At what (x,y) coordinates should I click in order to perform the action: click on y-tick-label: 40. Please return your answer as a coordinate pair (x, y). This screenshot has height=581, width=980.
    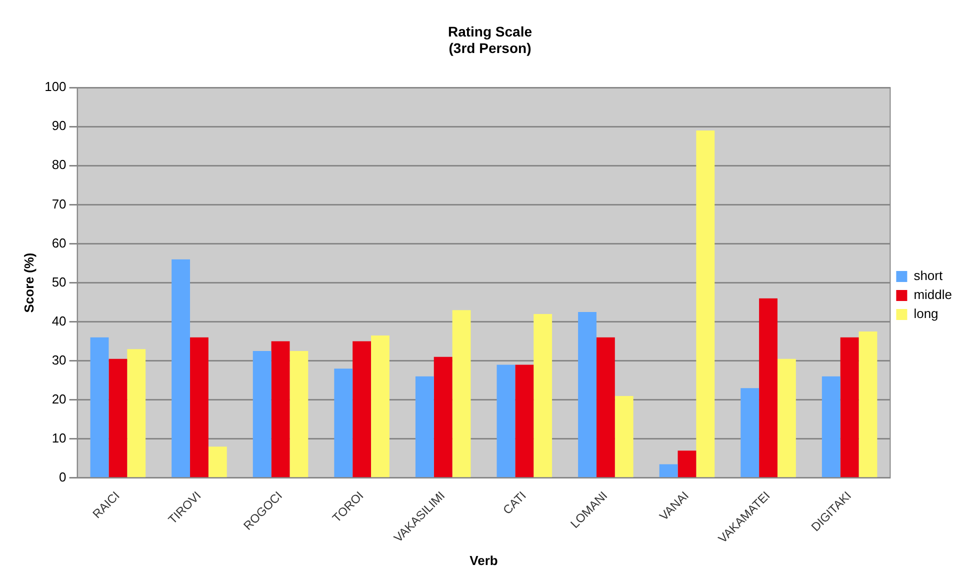
    Looking at the image, I should click on (59, 320).